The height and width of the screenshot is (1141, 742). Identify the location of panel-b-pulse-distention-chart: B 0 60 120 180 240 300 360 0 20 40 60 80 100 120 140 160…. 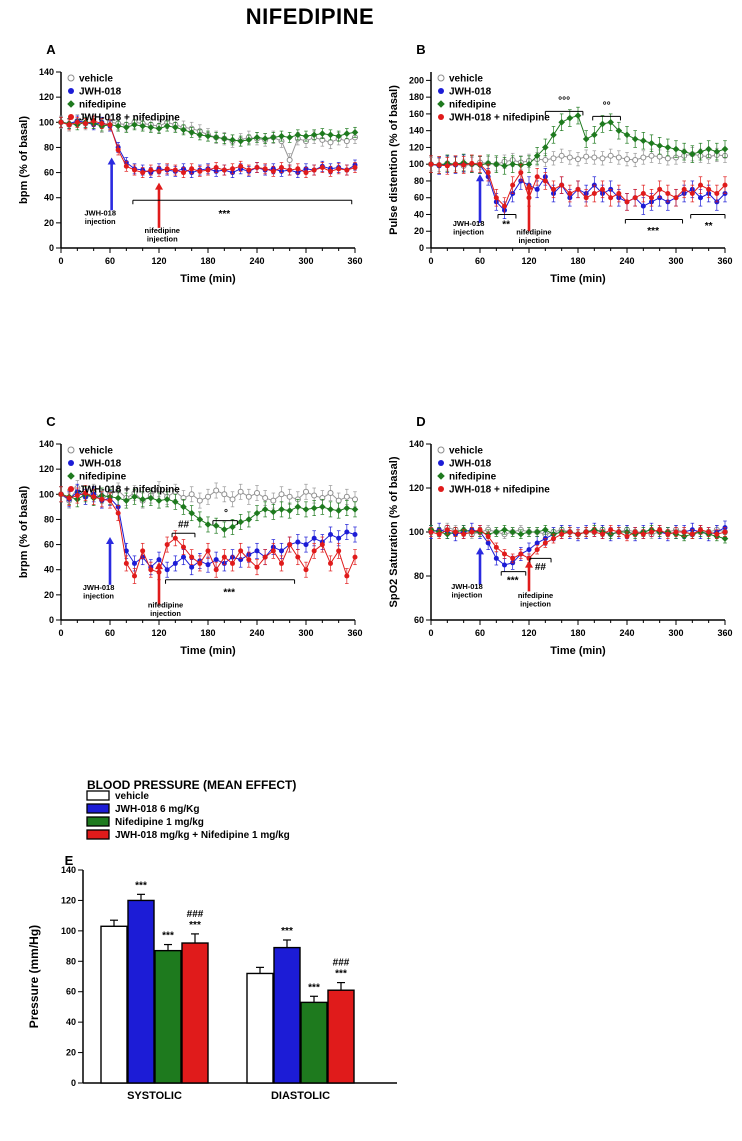
(560, 188).